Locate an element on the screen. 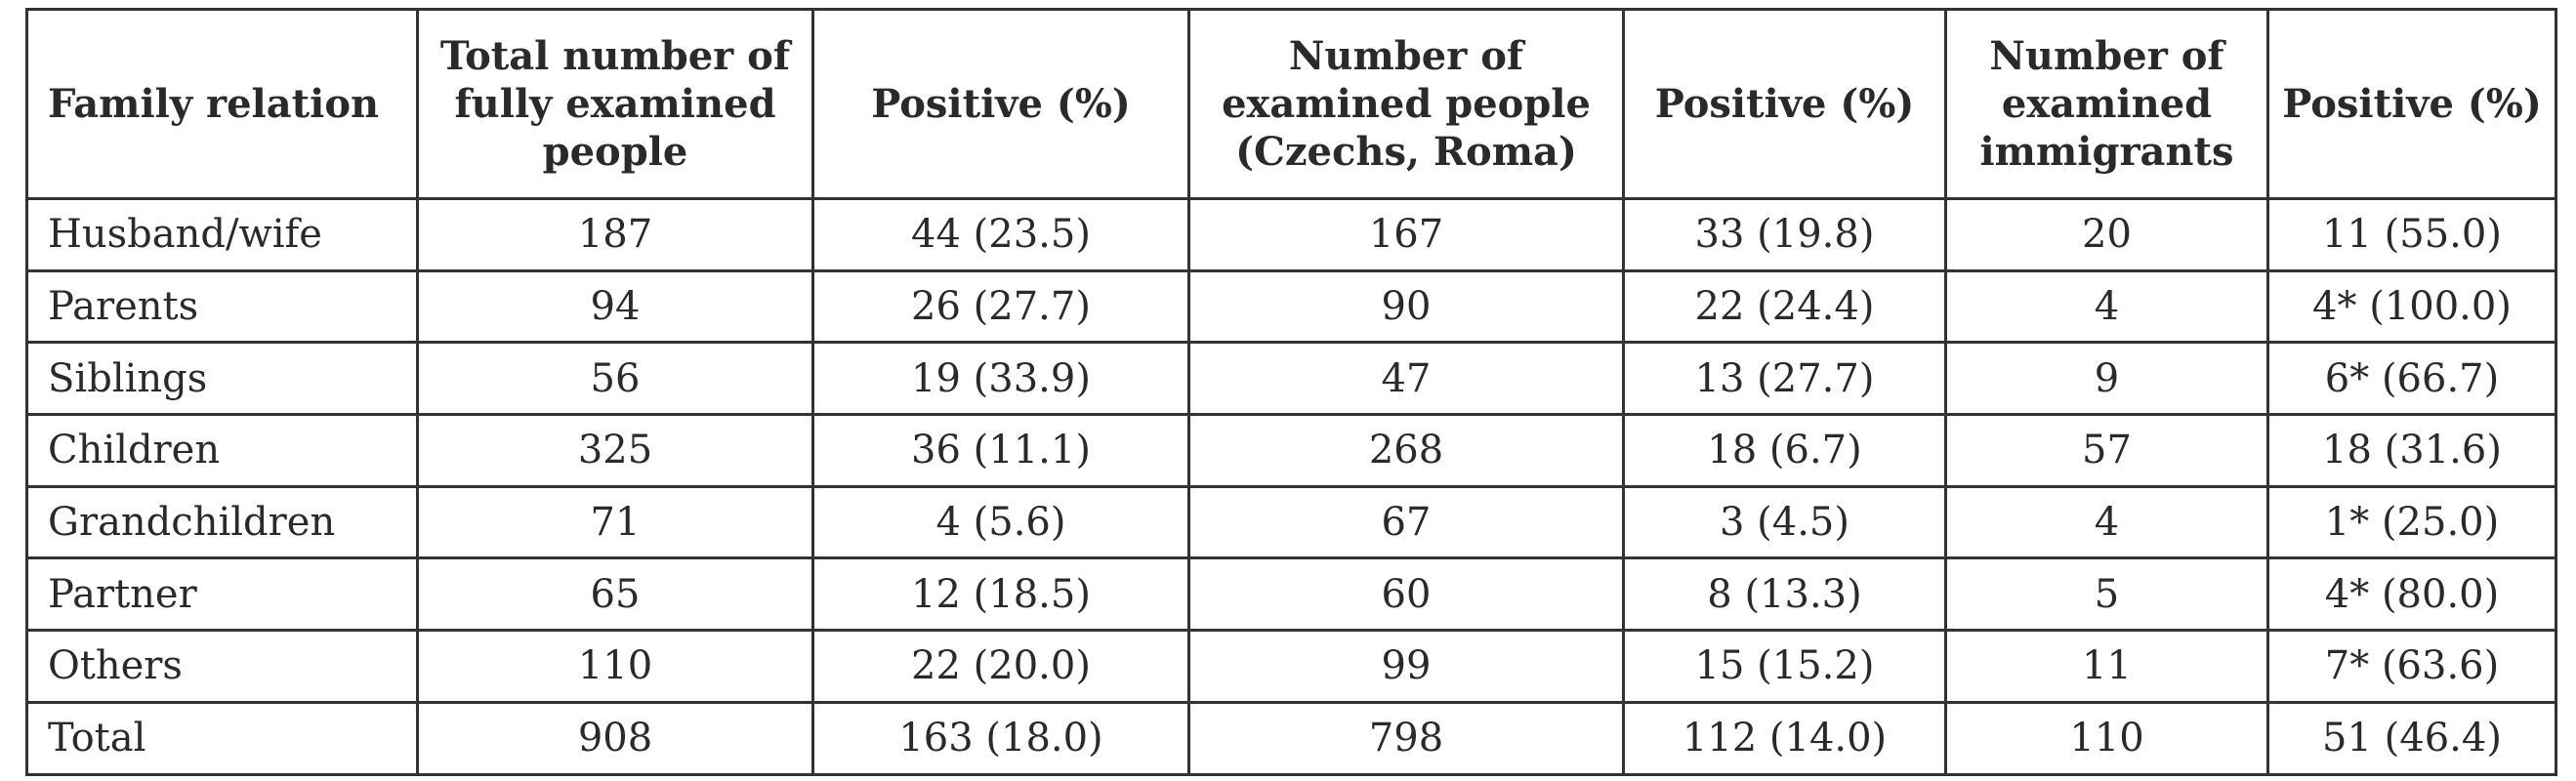 The image size is (2576, 781). table-cell: 22 (24.4) is located at coordinates (1785, 306).